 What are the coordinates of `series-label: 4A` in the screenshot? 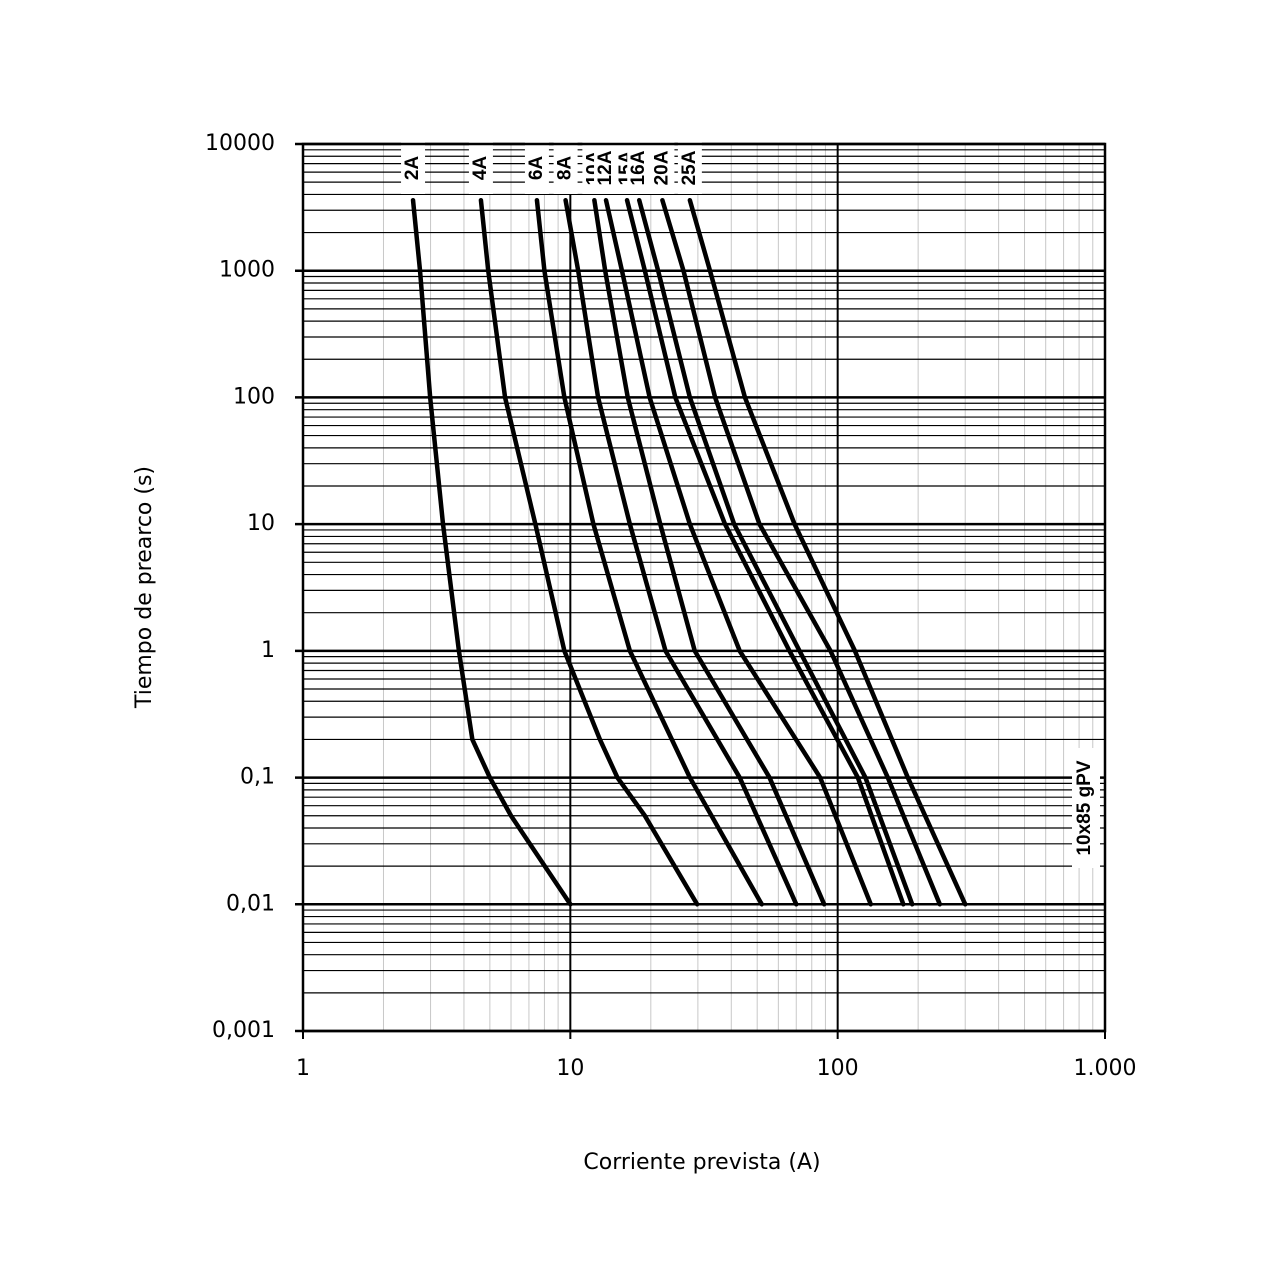 It's located at (480, 168).